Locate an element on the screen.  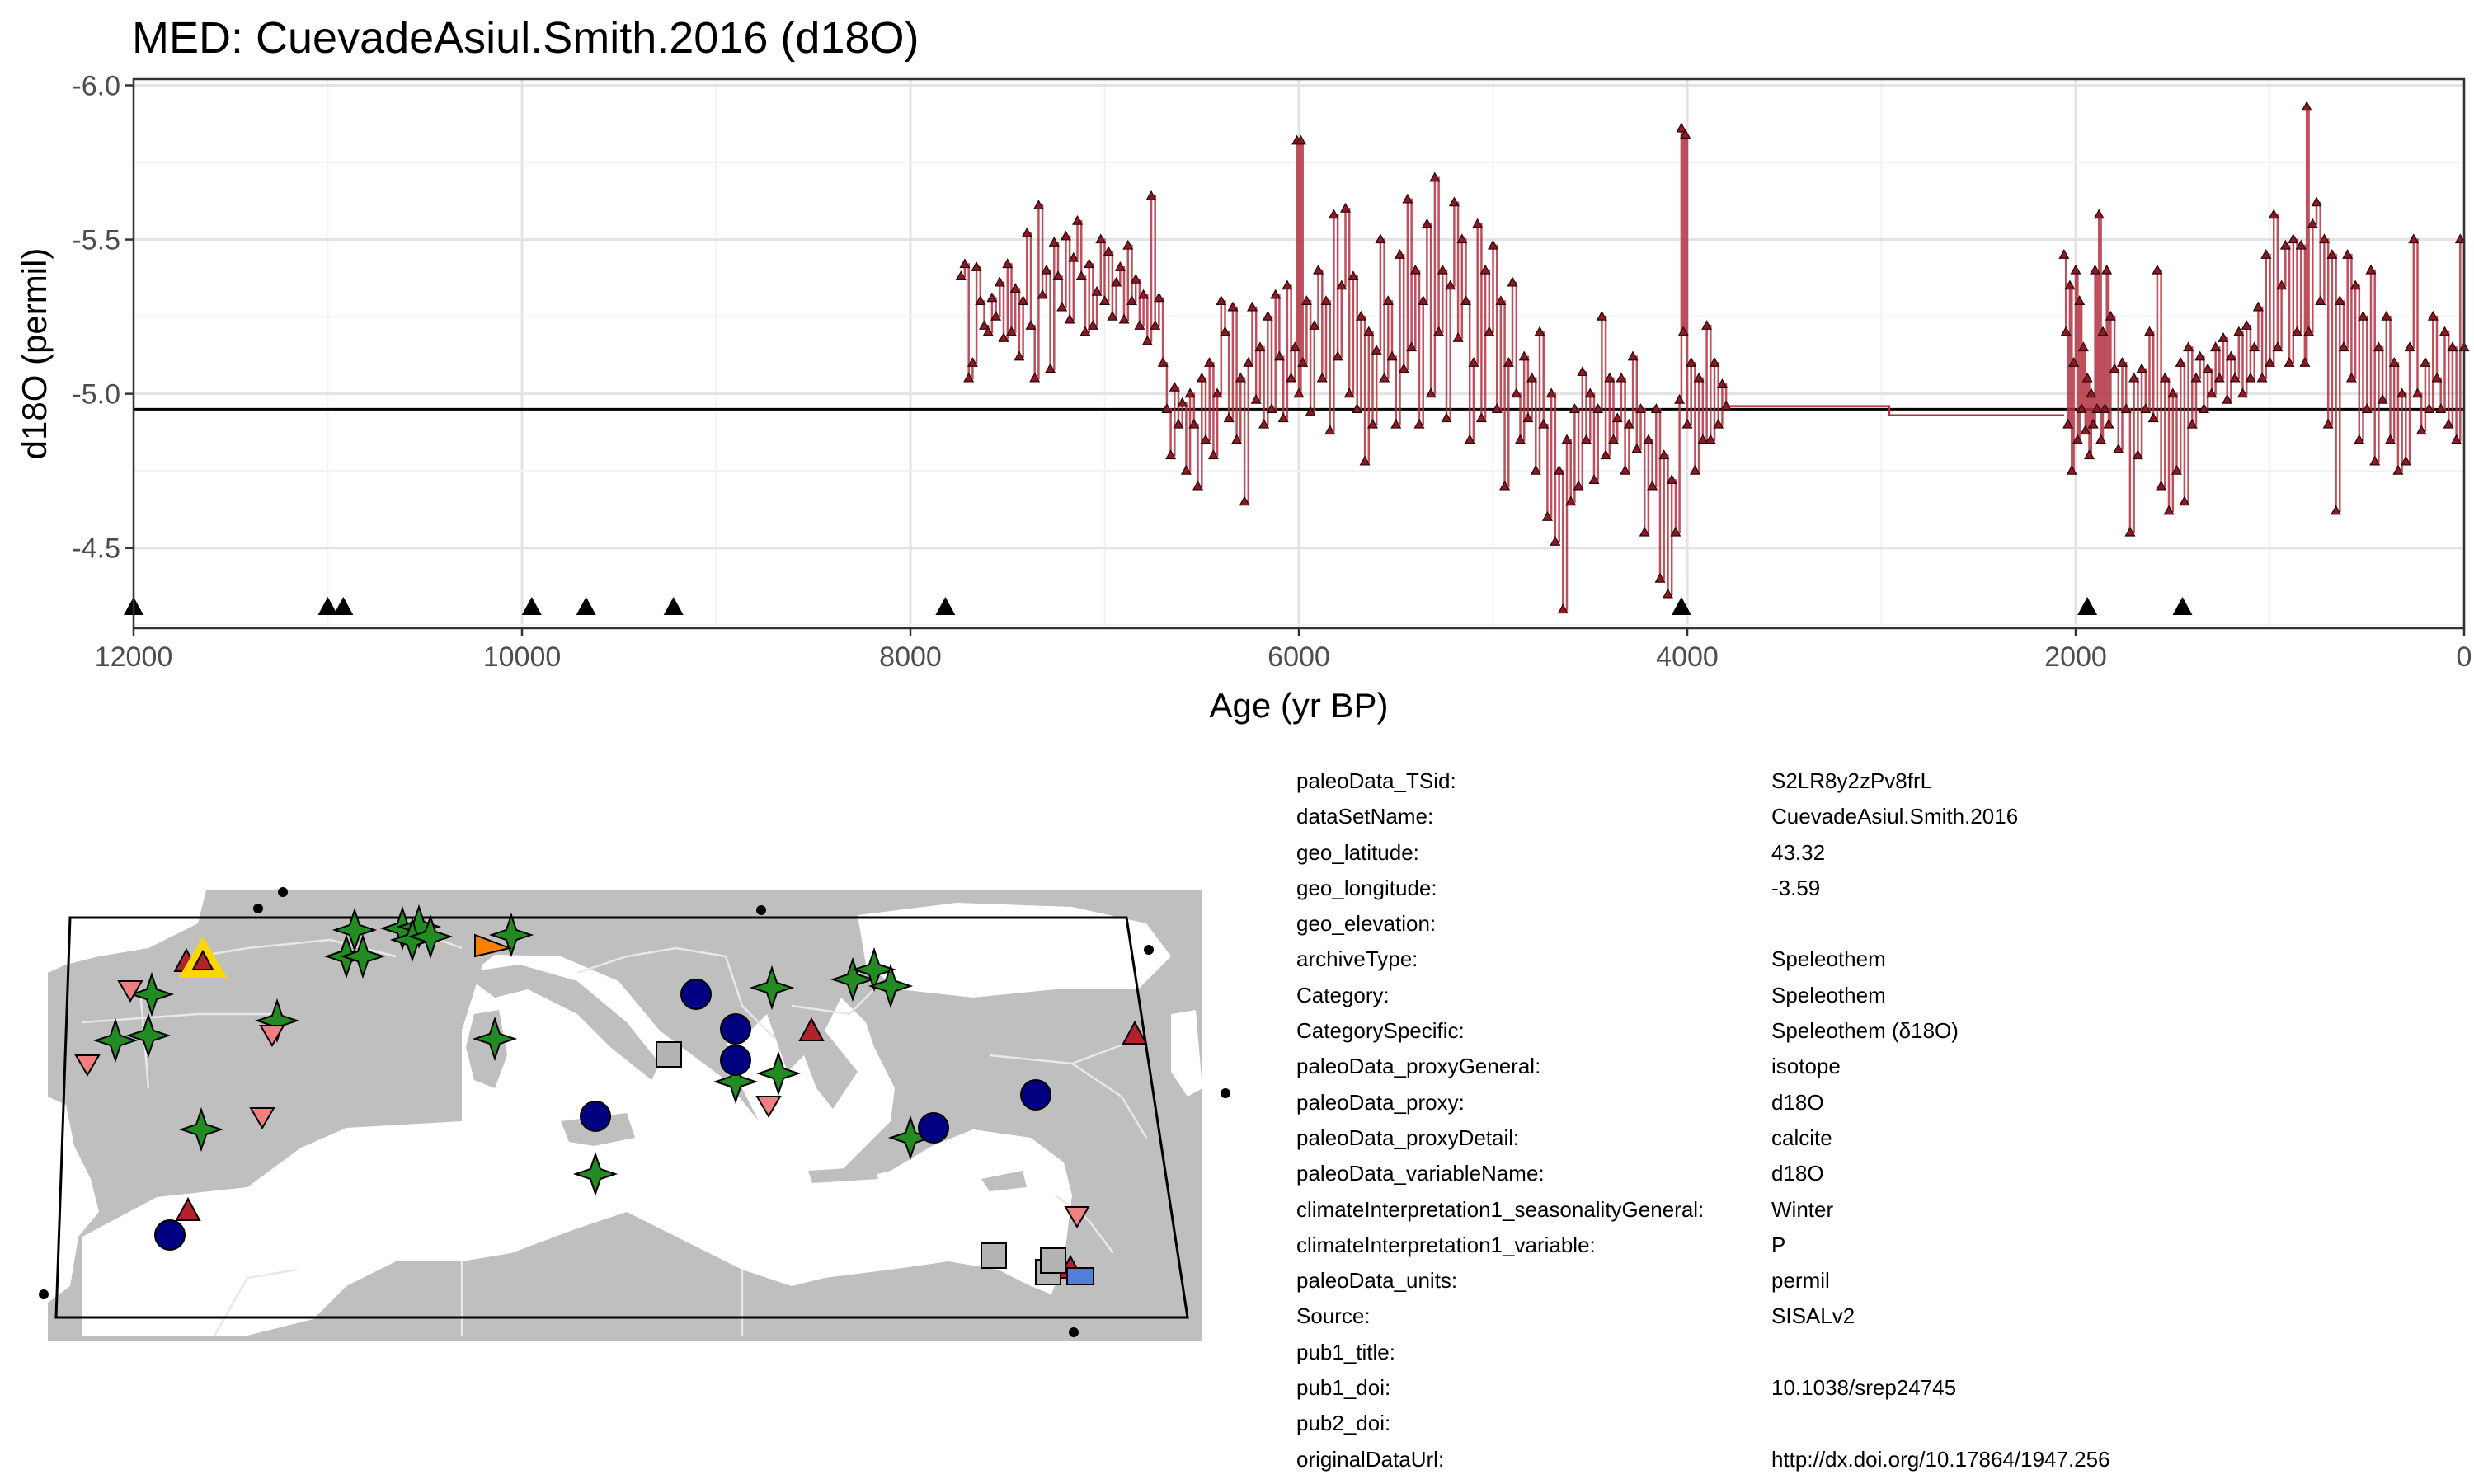
y-tick-label: -5.0 is located at coordinates (96, 395).